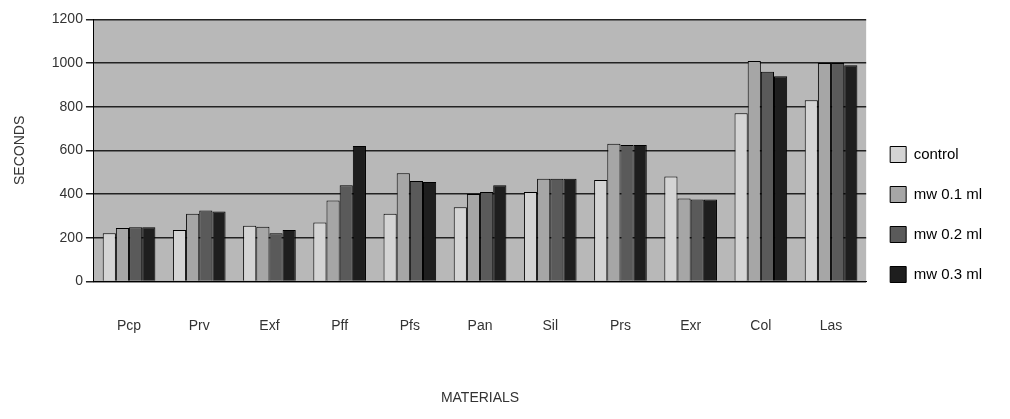  Describe the element at coordinates (550, 324) in the screenshot. I see `x-tick-label: Sil` at that location.